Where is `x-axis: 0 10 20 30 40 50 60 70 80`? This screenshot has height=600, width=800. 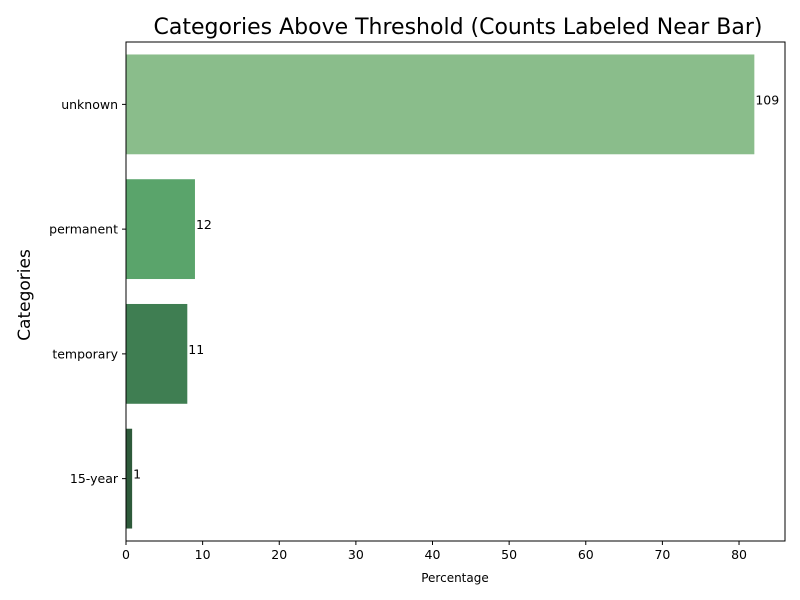 x-axis: 0 10 20 30 40 50 60 70 80 is located at coordinates (434, 551).